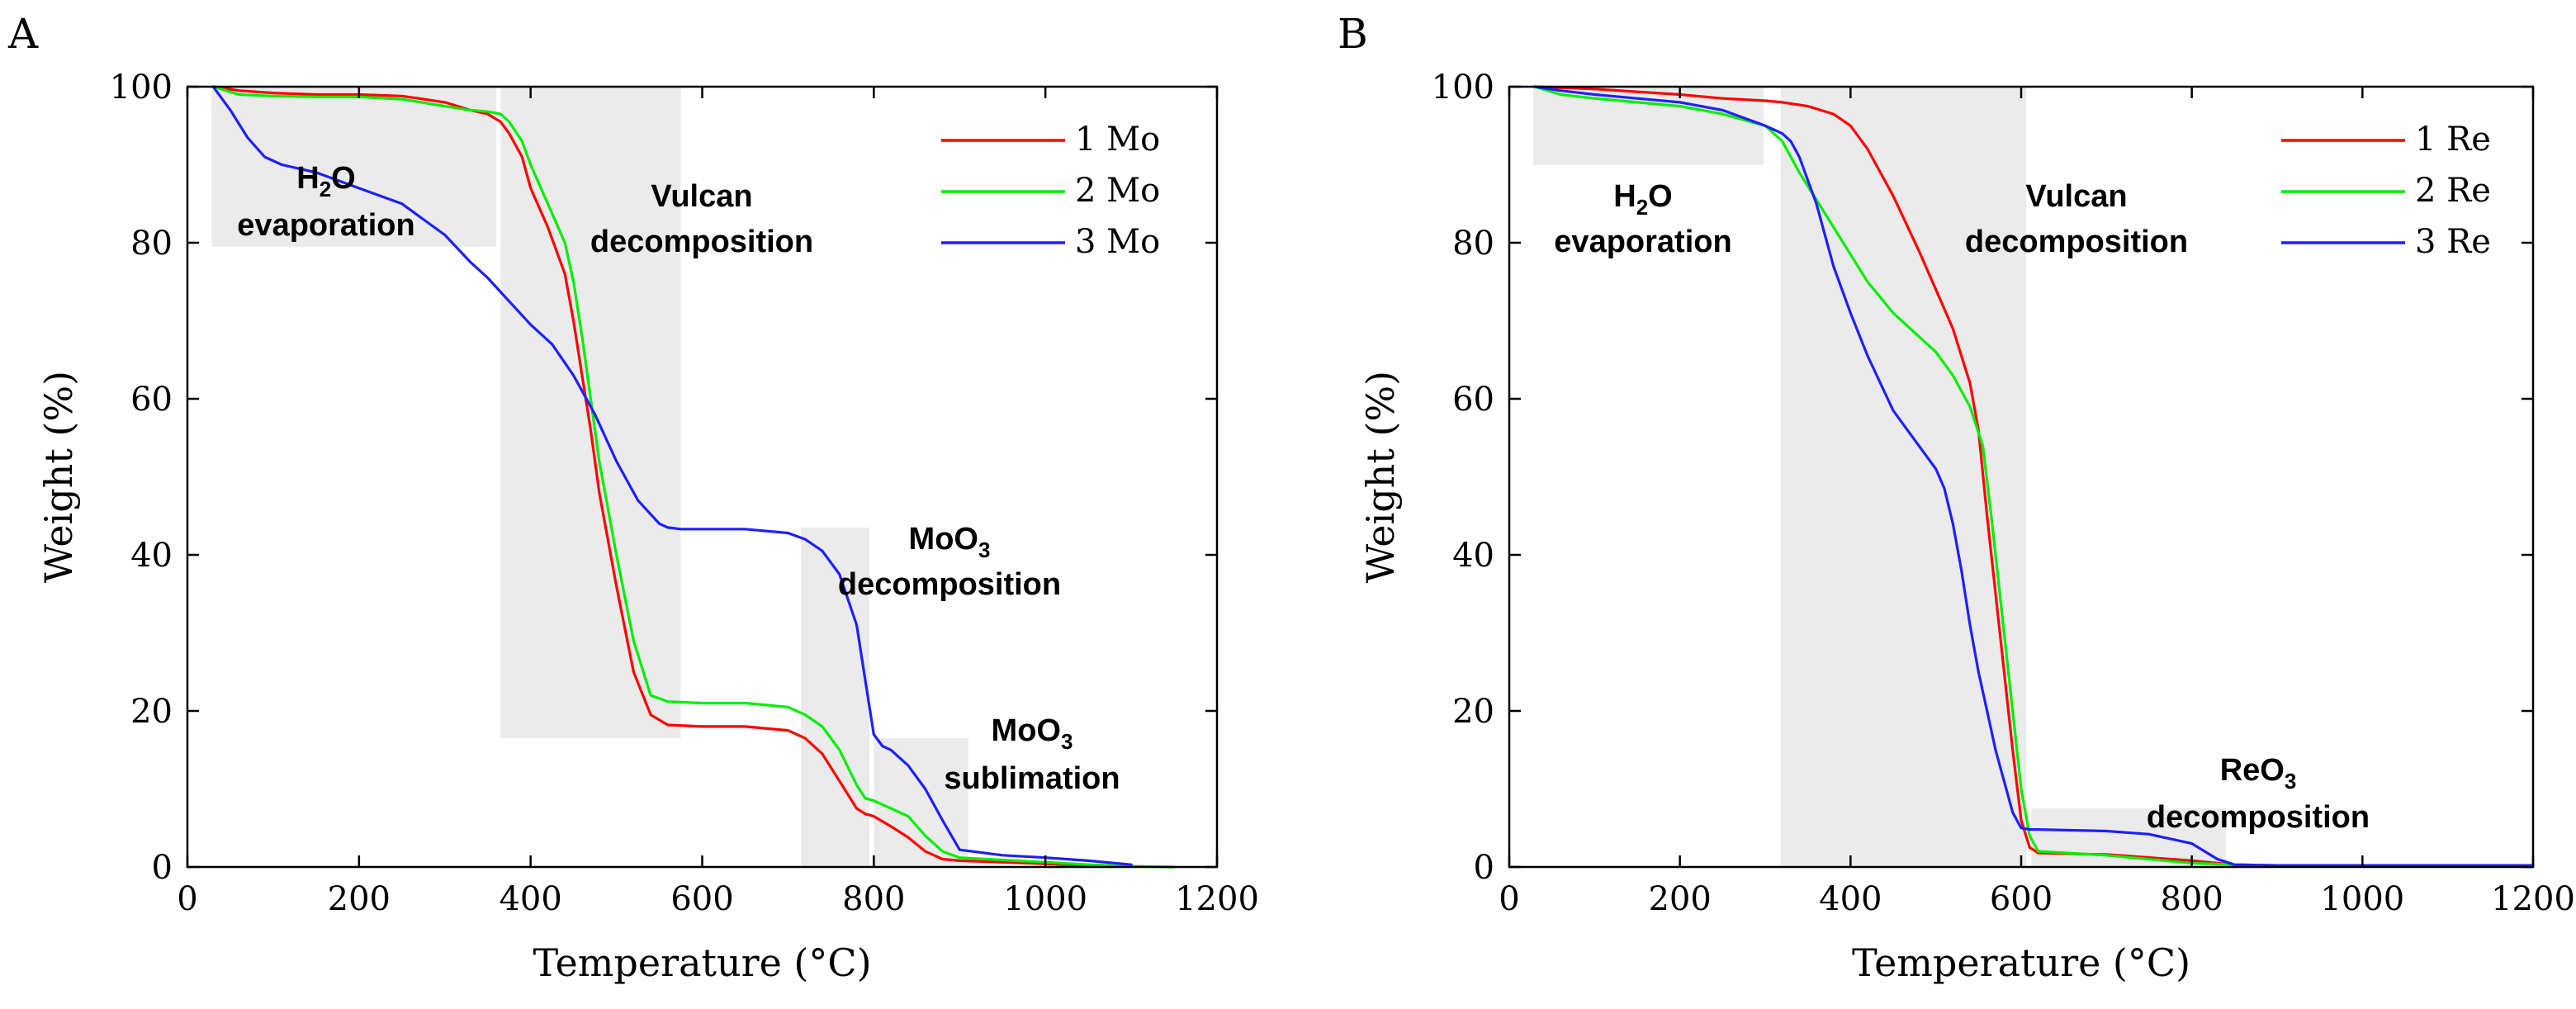  I want to click on panel-a-y-tick-label: 80, so click(151, 244).